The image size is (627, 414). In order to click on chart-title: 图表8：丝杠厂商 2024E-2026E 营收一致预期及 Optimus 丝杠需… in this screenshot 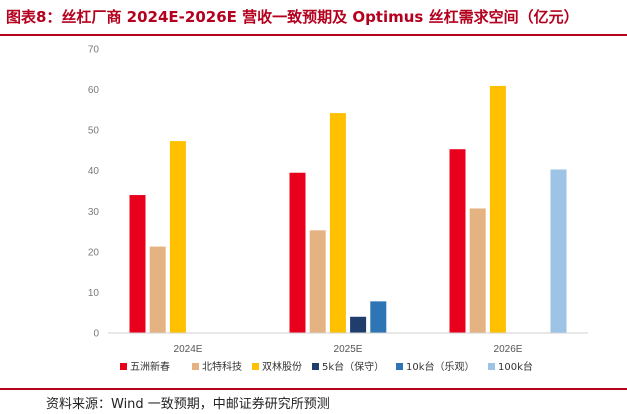, I will do `click(292, 17)`.